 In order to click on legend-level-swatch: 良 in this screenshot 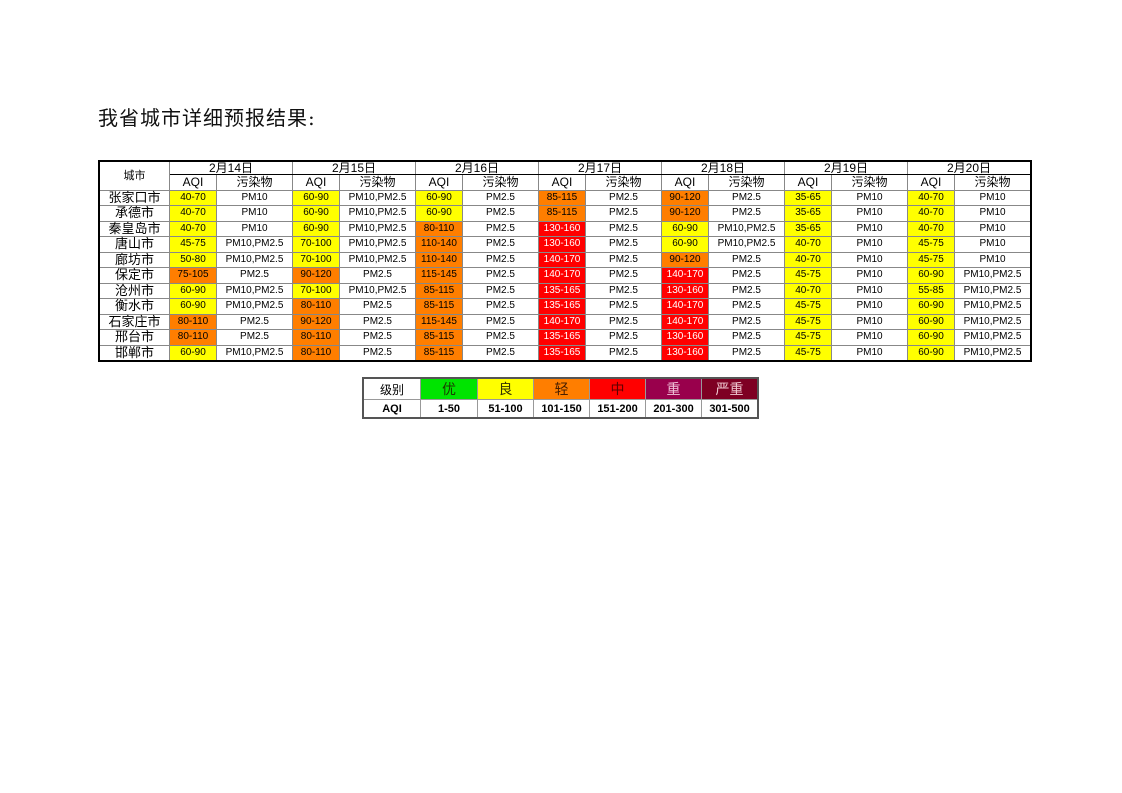, I will do `click(505, 388)`.